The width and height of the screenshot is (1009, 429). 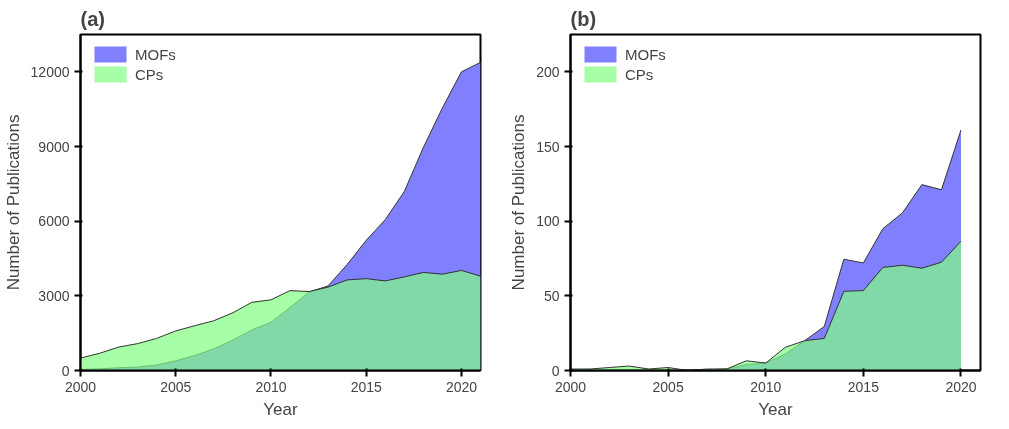 What do you see at coordinates (92, 18) in the screenshot?
I see `chart-title: (a)` at bounding box center [92, 18].